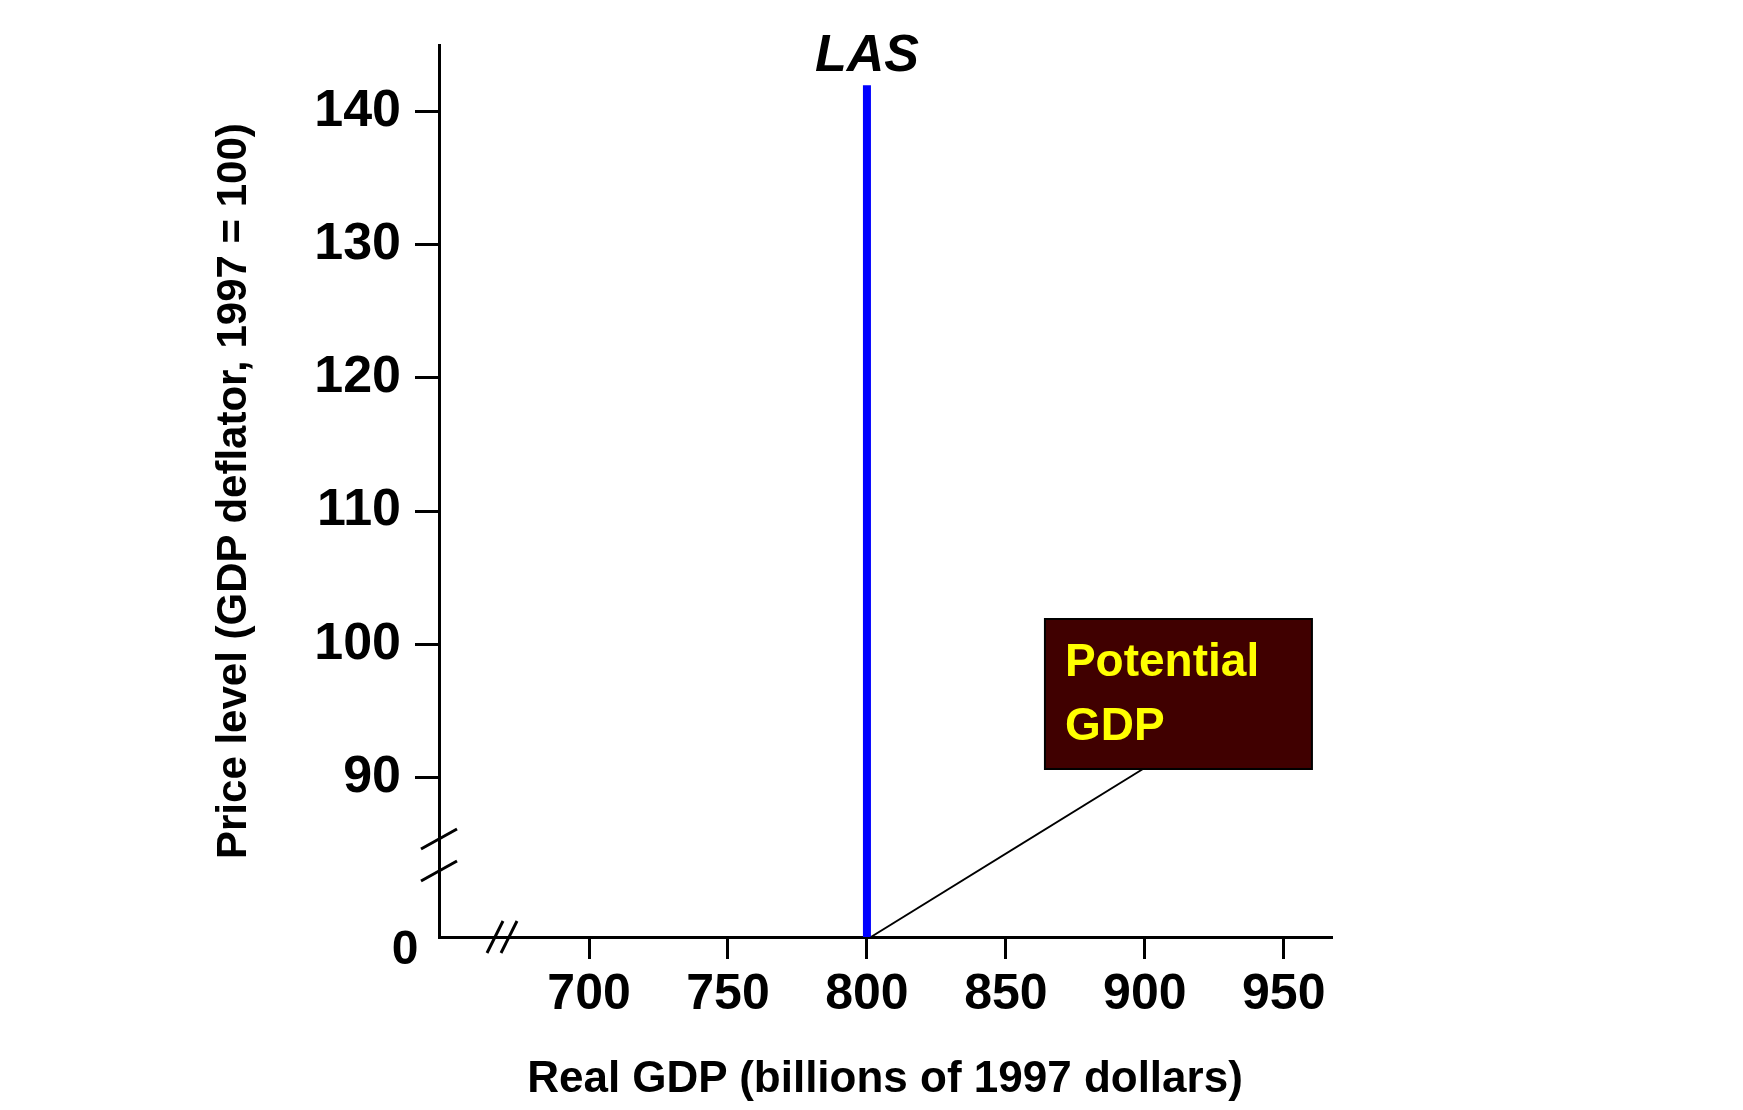  What do you see at coordinates (1145, 991) in the screenshot?
I see `x-tick-label: 900` at bounding box center [1145, 991].